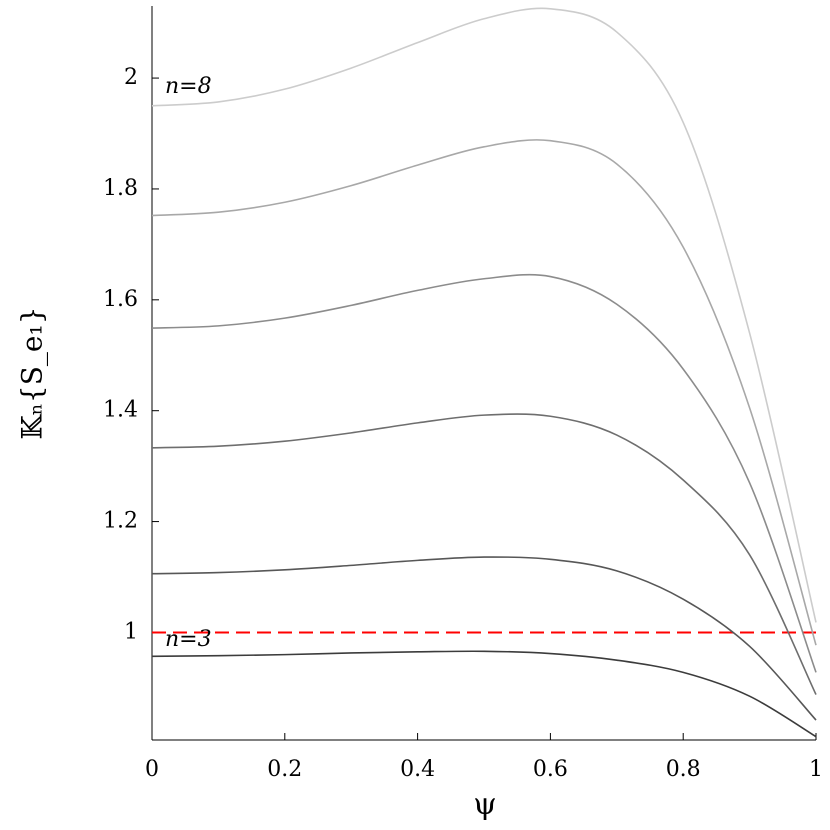 The image size is (830, 830). What do you see at coordinates (32, 372) in the screenshot?
I see `y-axis-label: 𝕂ₙ{S_e₁}` at bounding box center [32, 372].